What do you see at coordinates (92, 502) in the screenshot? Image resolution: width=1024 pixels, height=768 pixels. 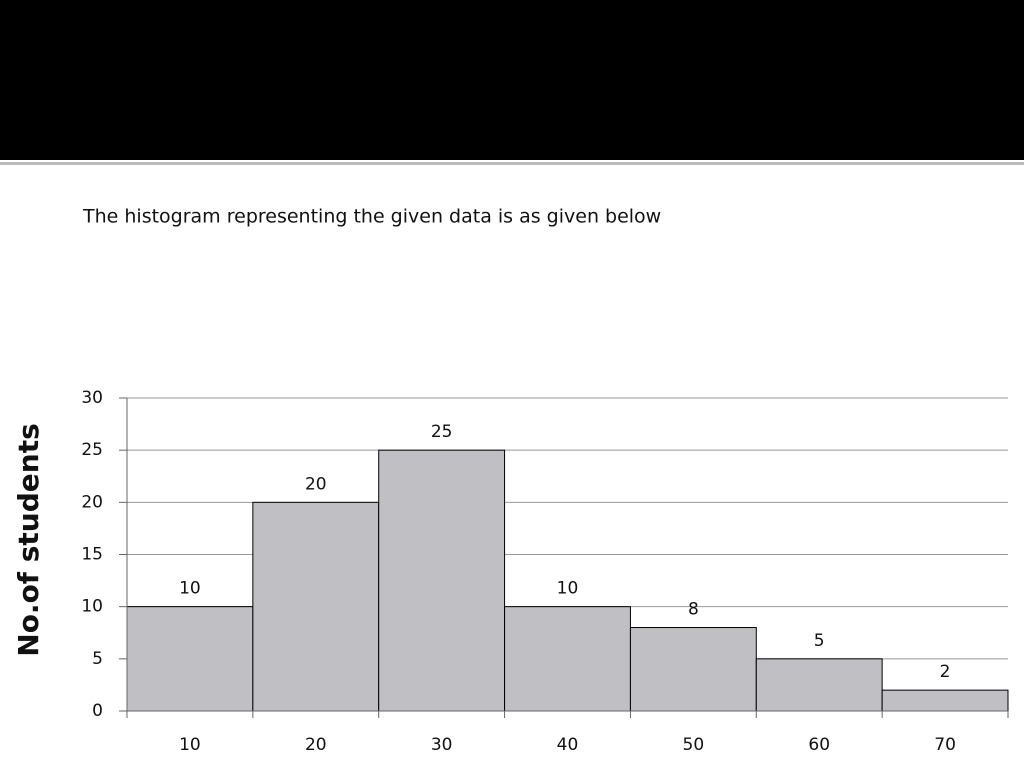 I see `y-tick-label: 20` at bounding box center [92, 502].